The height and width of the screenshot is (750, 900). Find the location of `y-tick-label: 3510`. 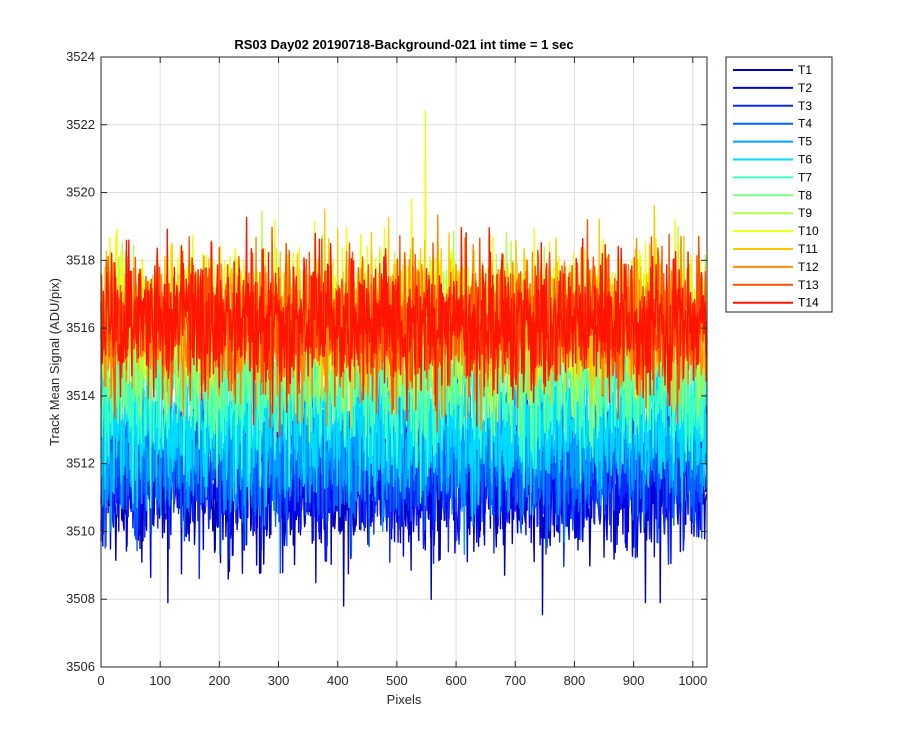

y-tick-label: 3510 is located at coordinates (80, 530).